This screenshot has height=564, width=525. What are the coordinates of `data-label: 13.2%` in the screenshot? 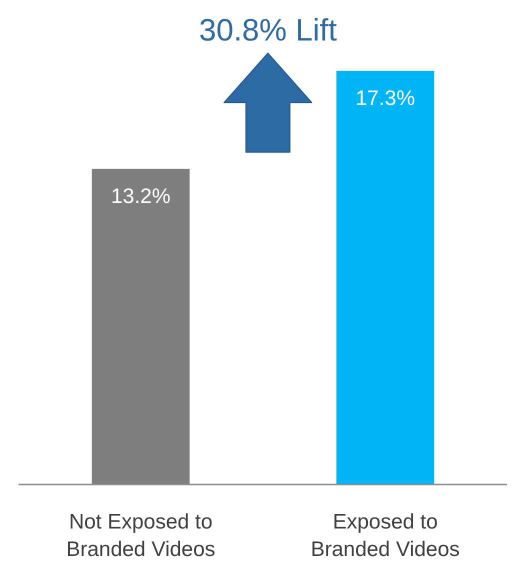 It's located at (140, 196).